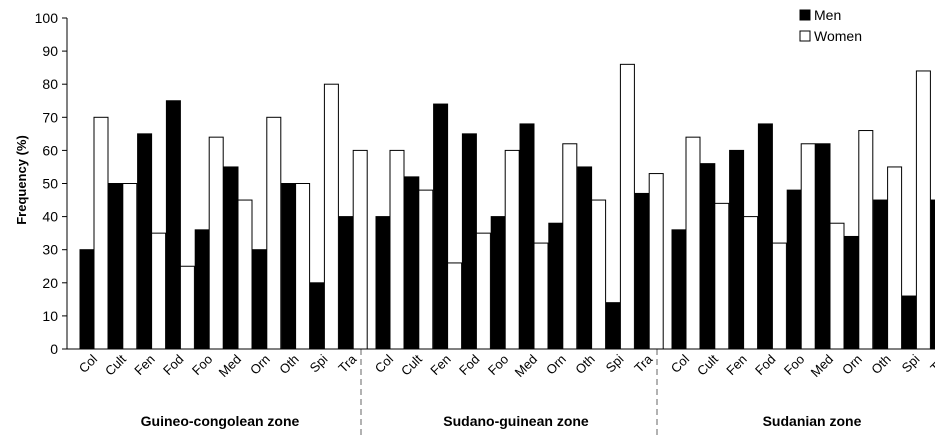 This screenshot has height=436, width=935. Describe the element at coordinates (50, 117) in the screenshot. I see `y-tick-label: 70` at that location.